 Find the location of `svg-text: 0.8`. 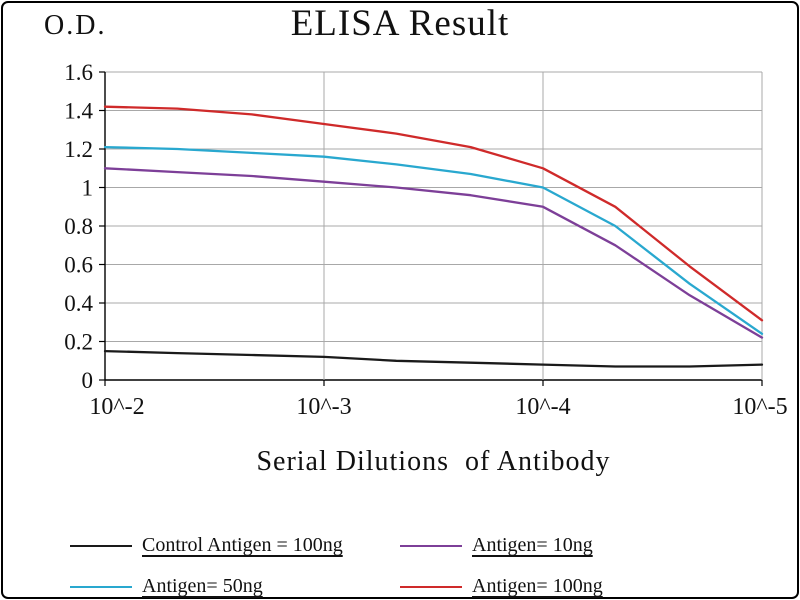

svg-text: 0.8 is located at coordinates (78, 226).